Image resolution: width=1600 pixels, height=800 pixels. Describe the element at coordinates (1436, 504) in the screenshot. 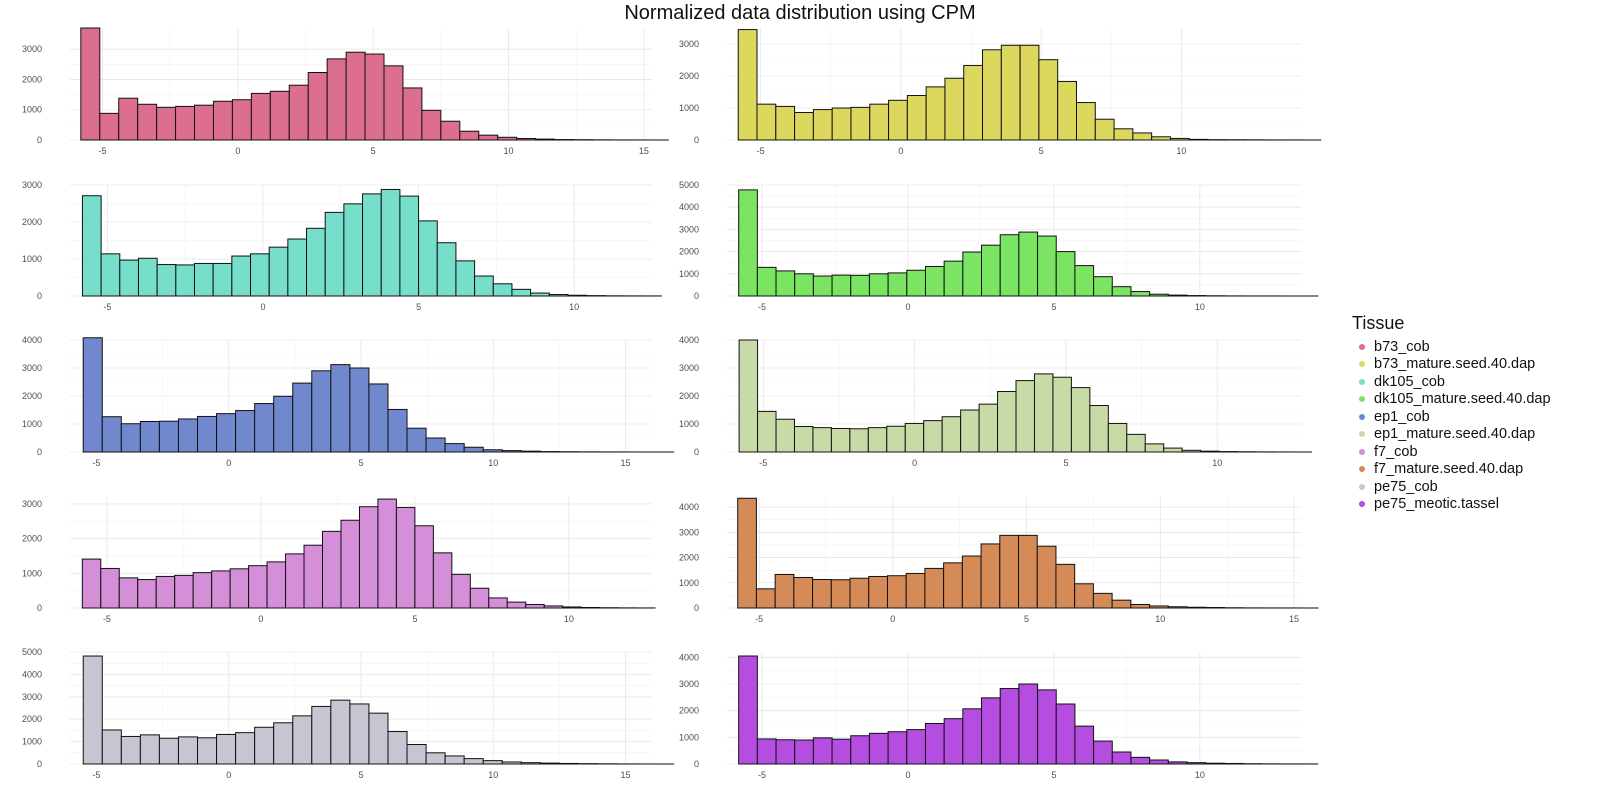

I see `legend-label: pe75_meotic.tassel` at that location.